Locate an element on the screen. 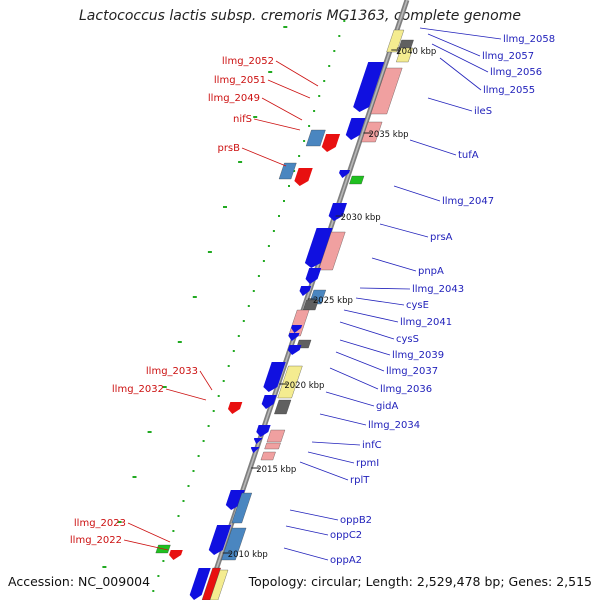 Image resolution: width=600 pixels, height=600 pixels. gene-label: llmg_2037 is located at coordinates (412, 371).